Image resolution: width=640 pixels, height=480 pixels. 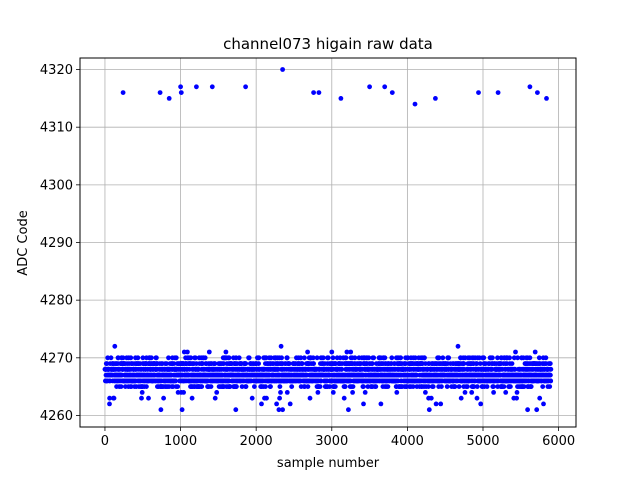 What do you see at coordinates (56, 70) in the screenshot?
I see `y-tick-label: 4320` at bounding box center [56, 70].